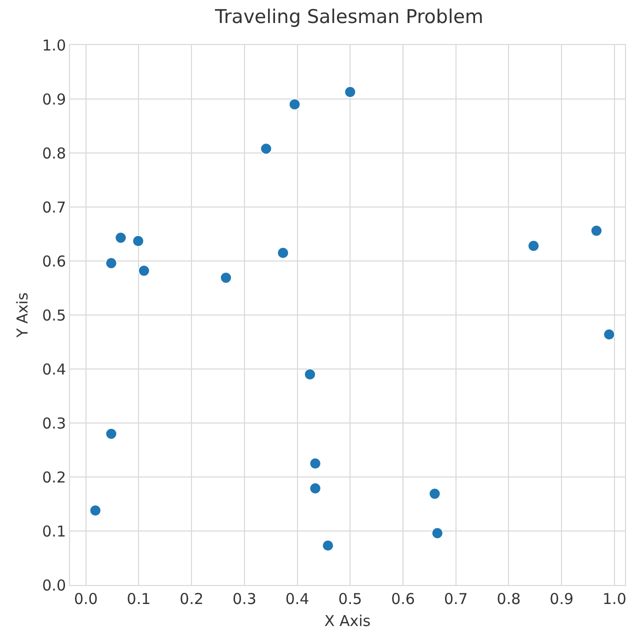 The width and height of the screenshot is (635, 640). I want to click on y-tick-label: 0.6, so click(54, 261).